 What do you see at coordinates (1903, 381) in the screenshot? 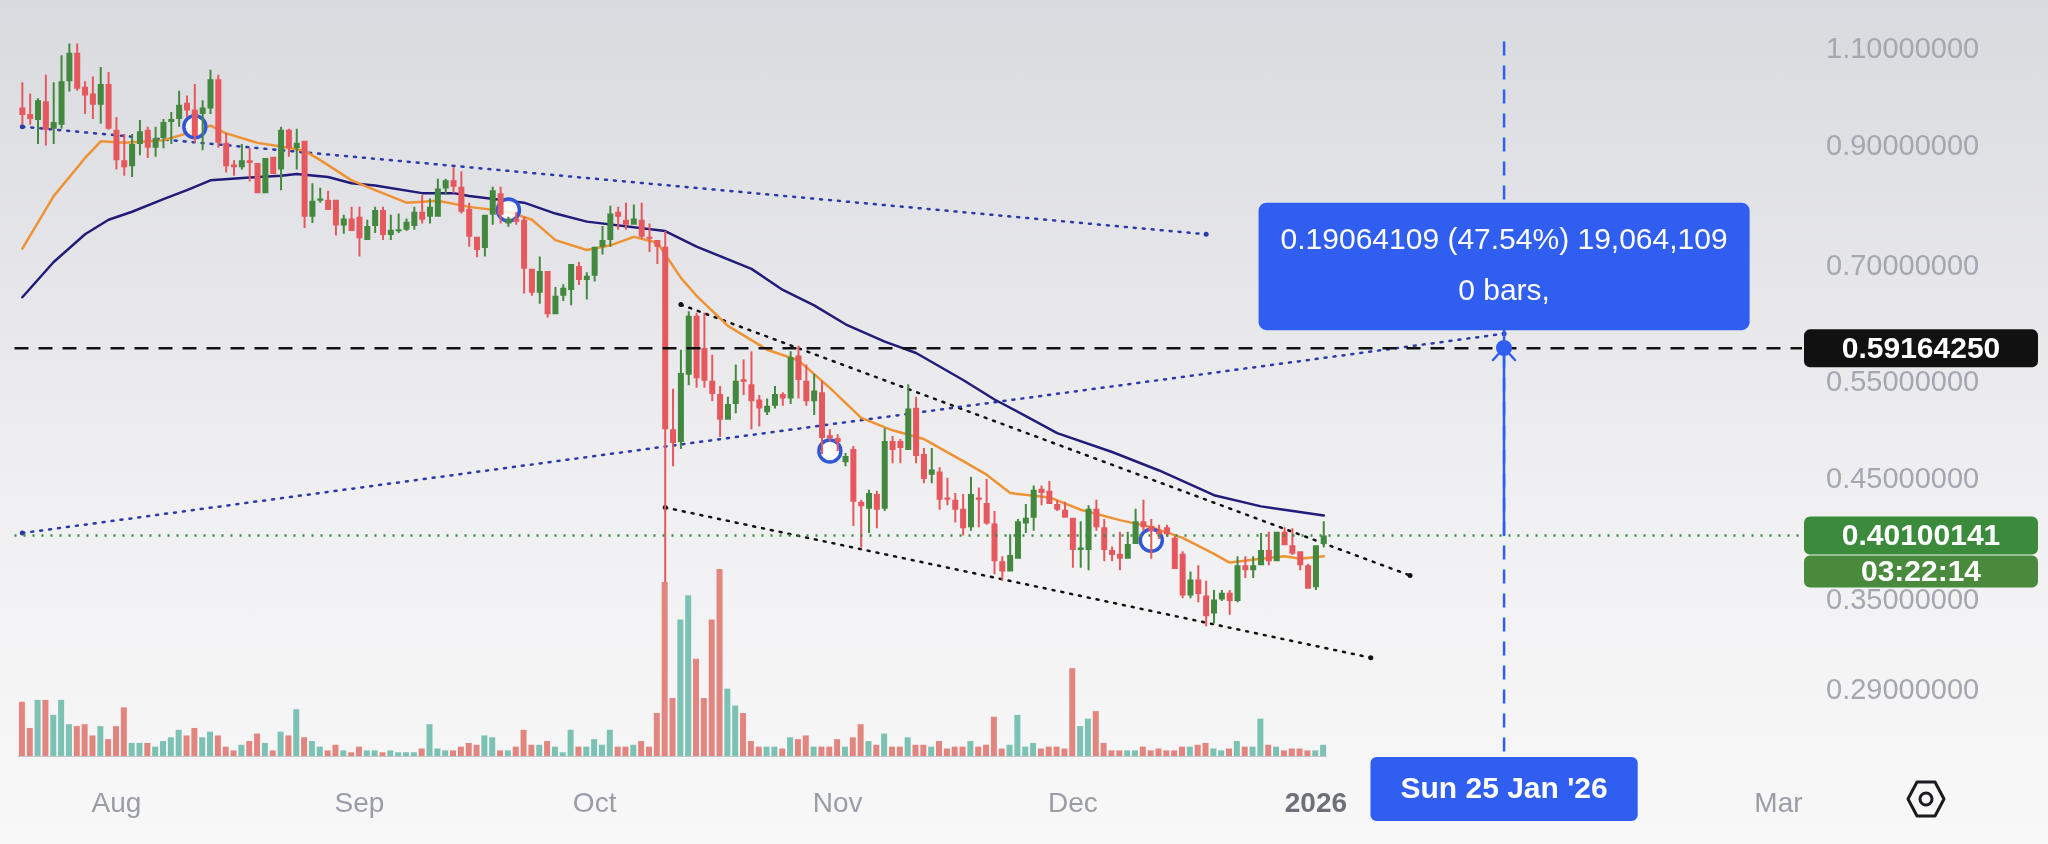
I see `y-tick-label: 0.55000000` at bounding box center [1903, 381].